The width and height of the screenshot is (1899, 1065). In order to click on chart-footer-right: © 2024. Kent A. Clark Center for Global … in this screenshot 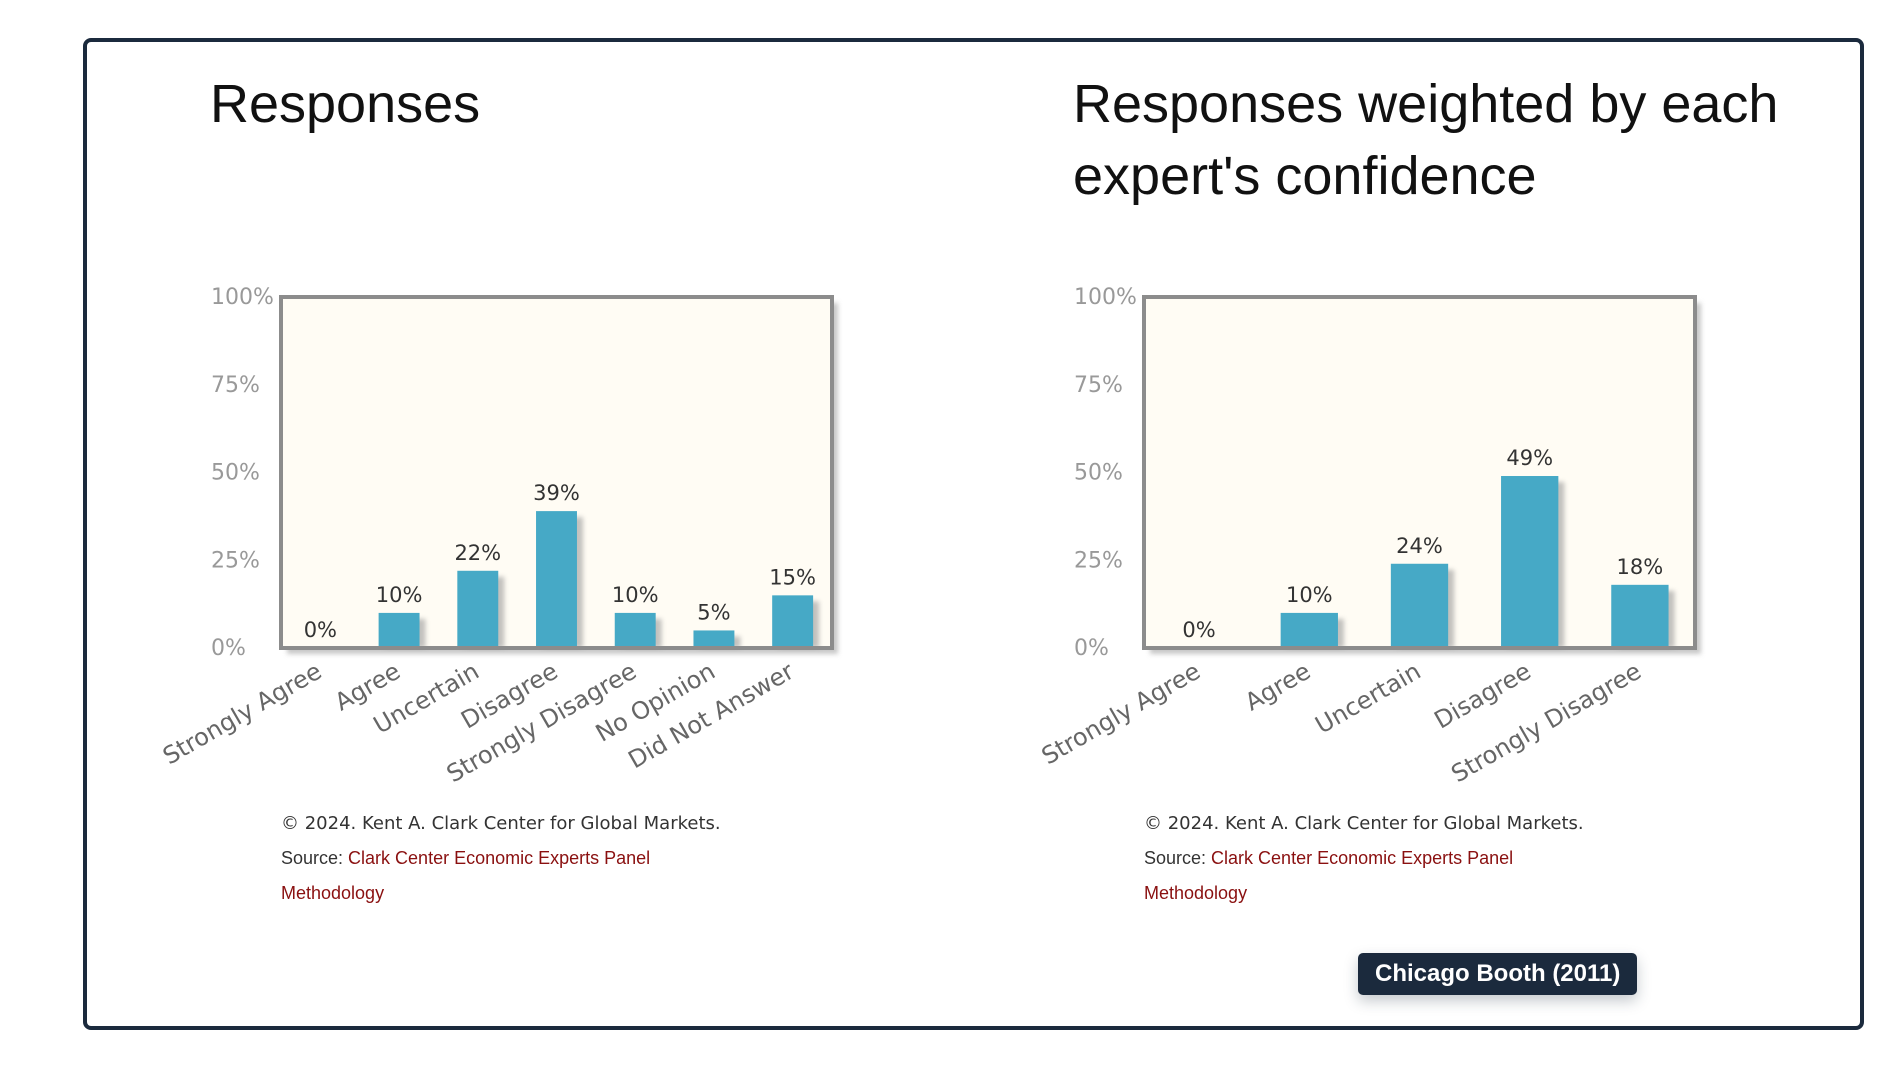, I will do `click(1364, 858)`.